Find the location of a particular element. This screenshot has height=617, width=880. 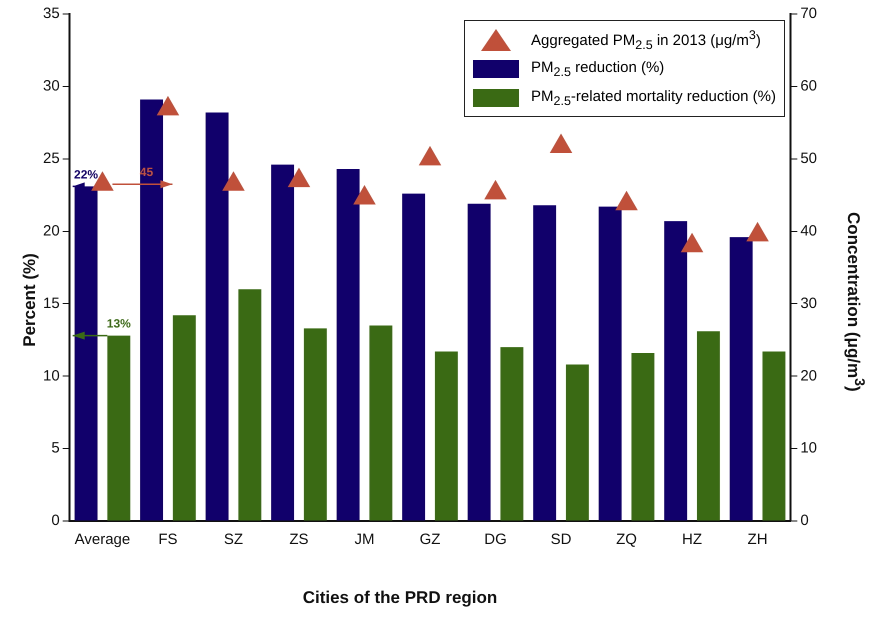

x-tick-label: DG is located at coordinates (495, 539).